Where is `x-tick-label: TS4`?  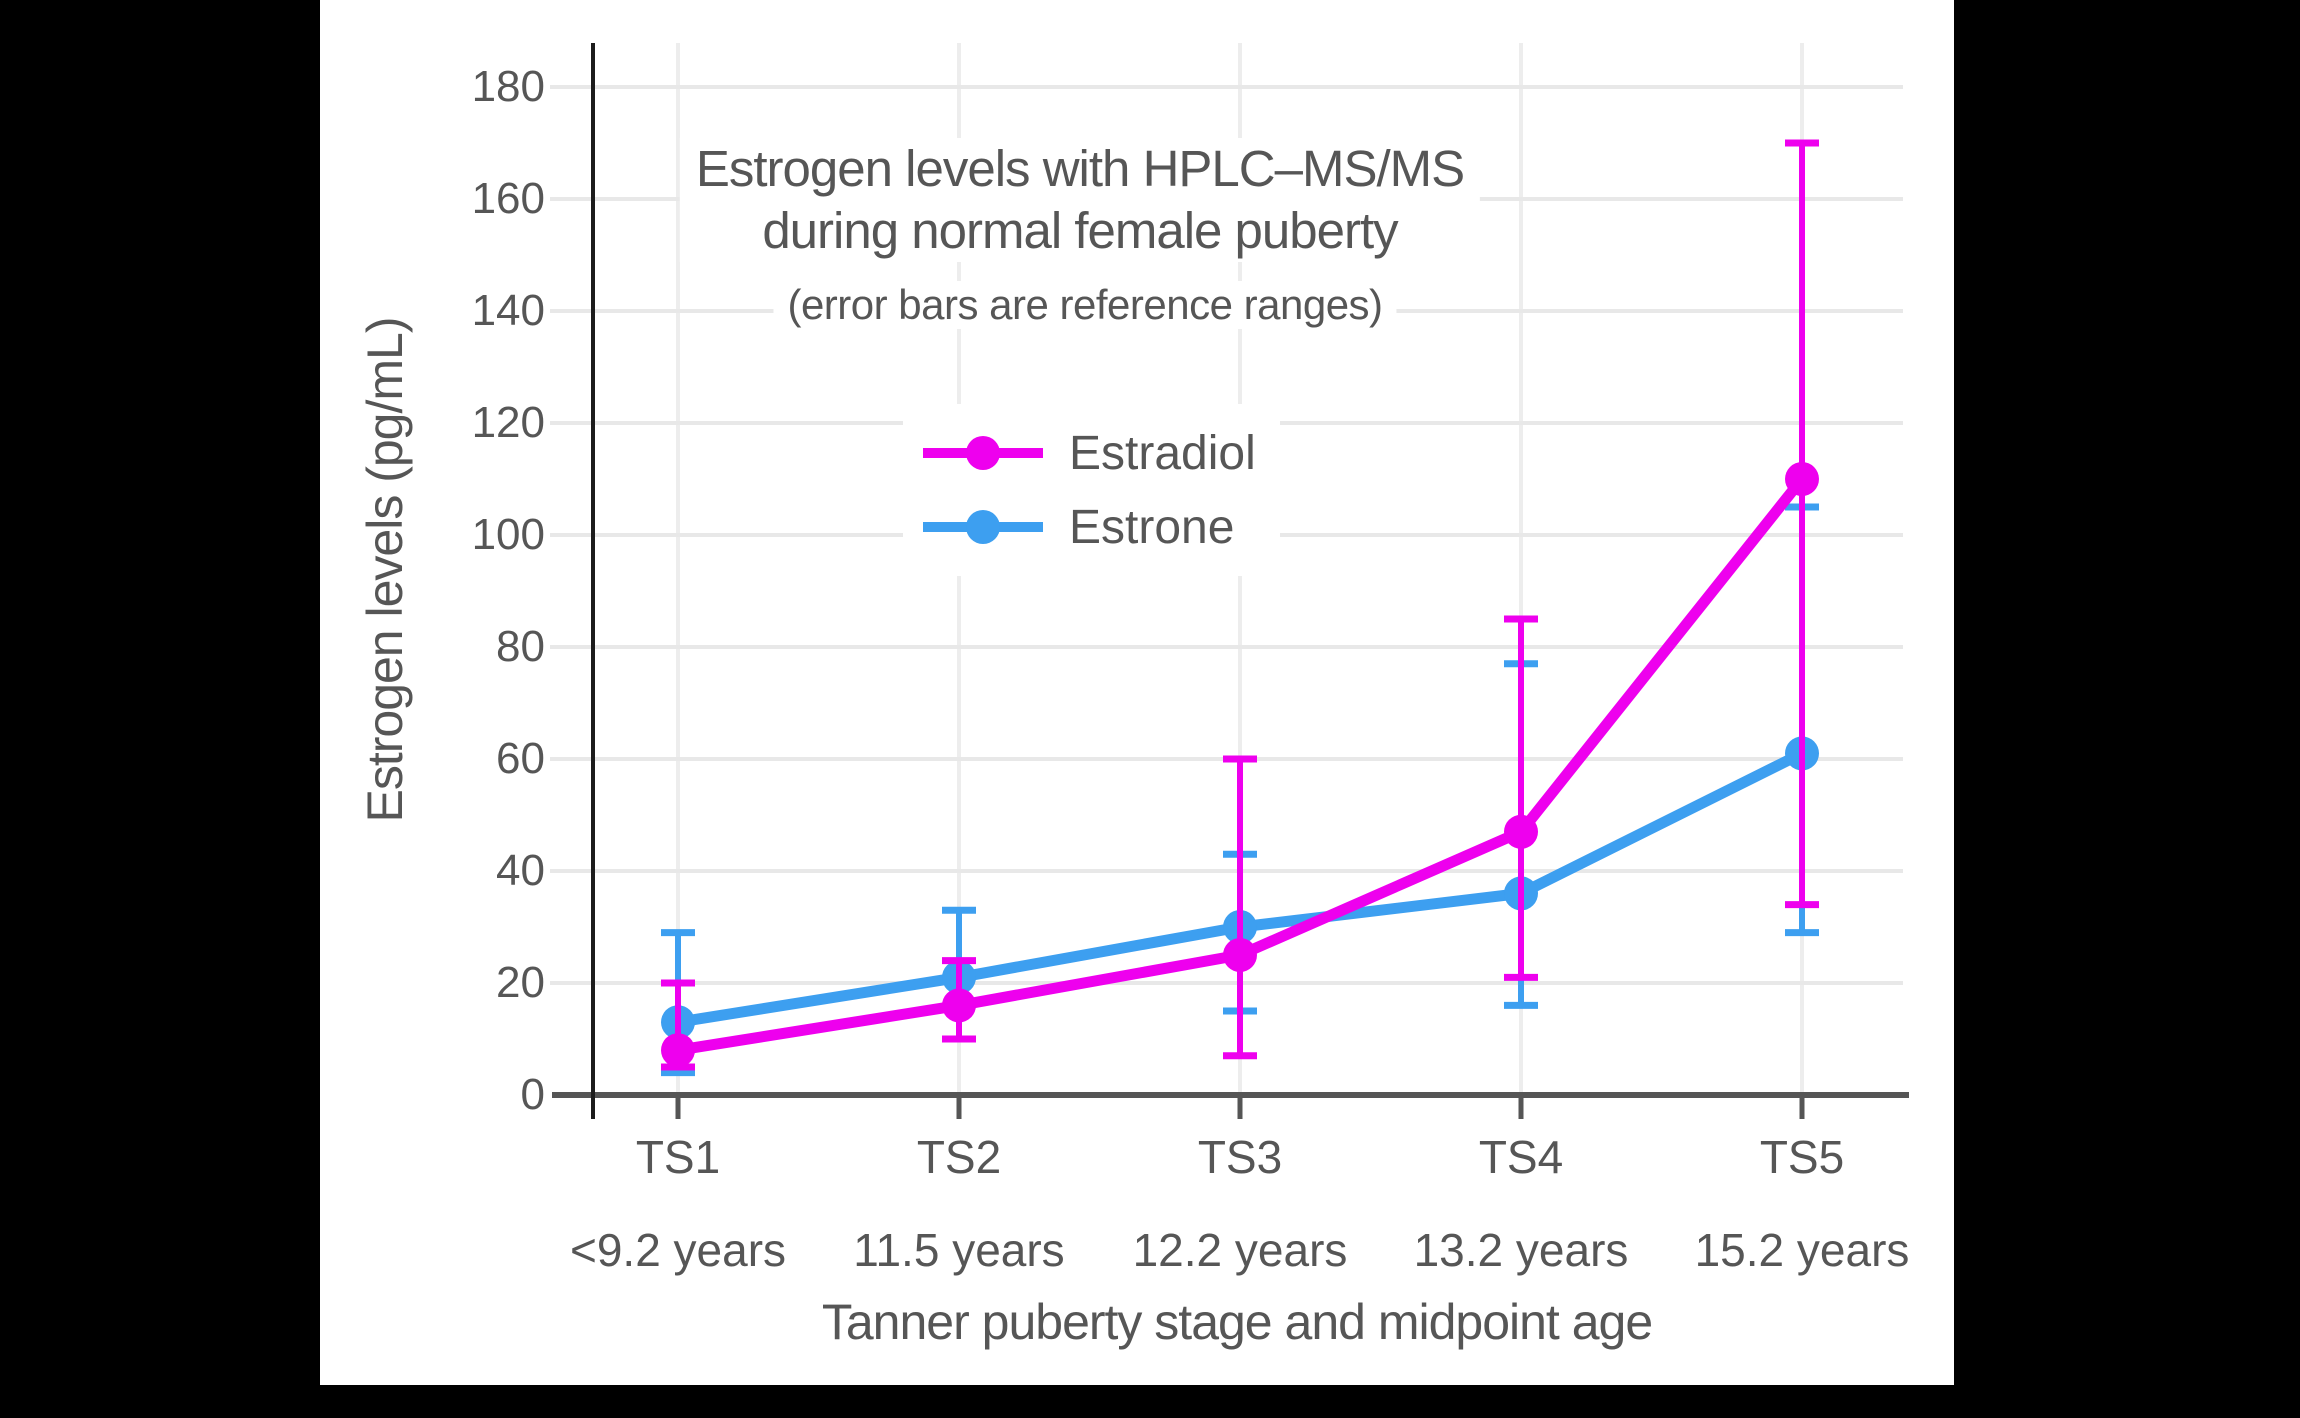 x-tick-label: TS4 is located at coordinates (1521, 1157).